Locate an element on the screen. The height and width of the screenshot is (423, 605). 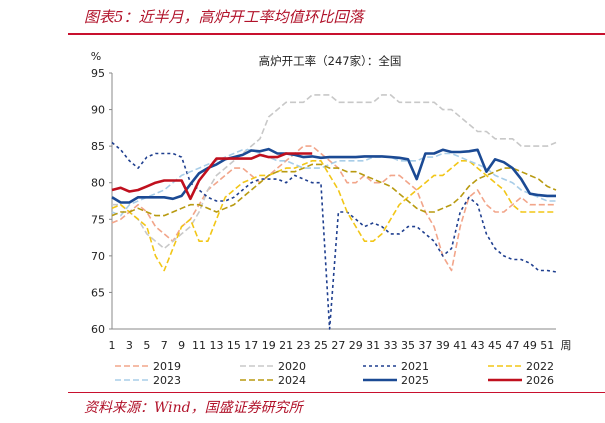
legend-label-2023: 2023 is located at coordinates (167, 380).